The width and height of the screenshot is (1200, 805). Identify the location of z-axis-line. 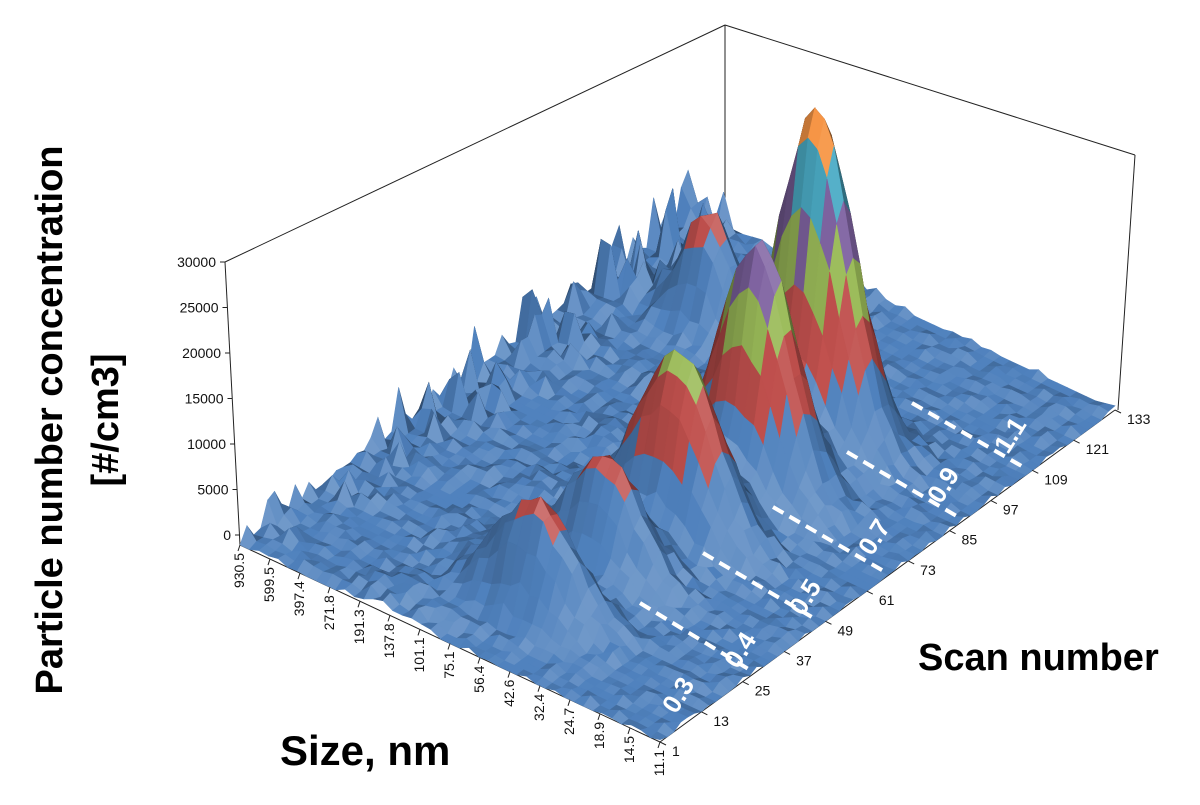
(232, 403).